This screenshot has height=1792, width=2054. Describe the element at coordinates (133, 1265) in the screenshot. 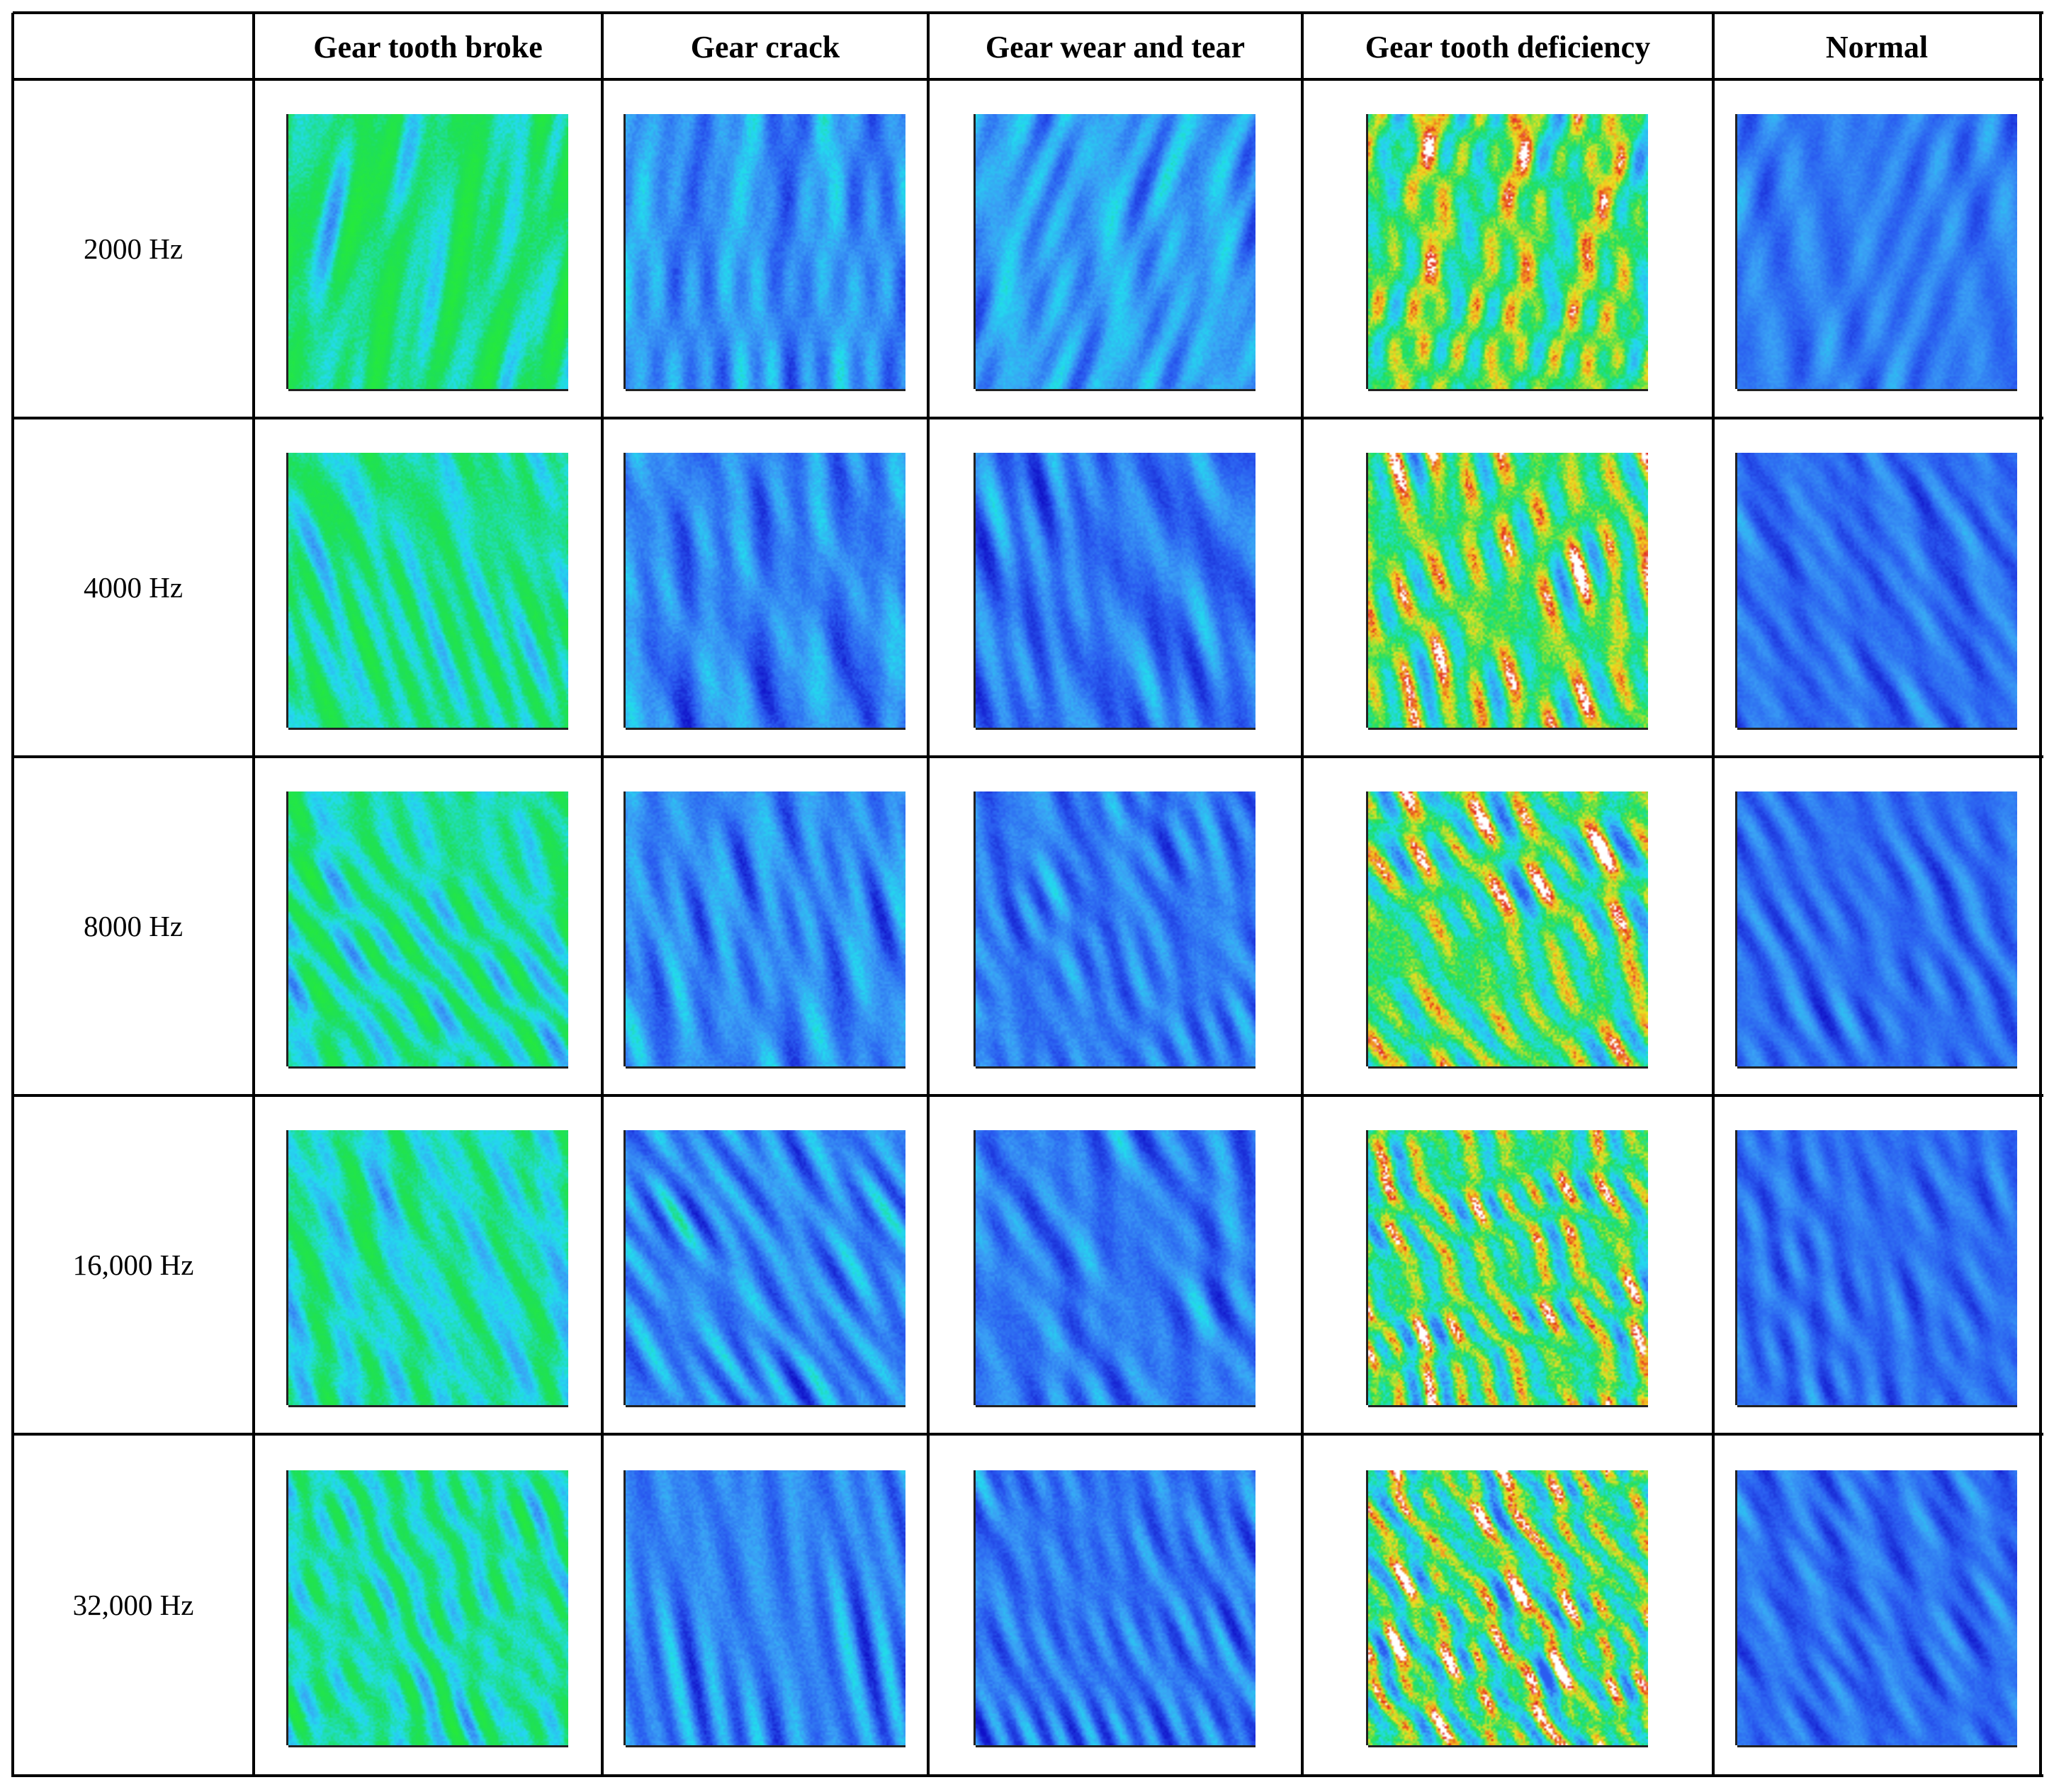

I see `row-label-4: 16,000 Hz` at that location.